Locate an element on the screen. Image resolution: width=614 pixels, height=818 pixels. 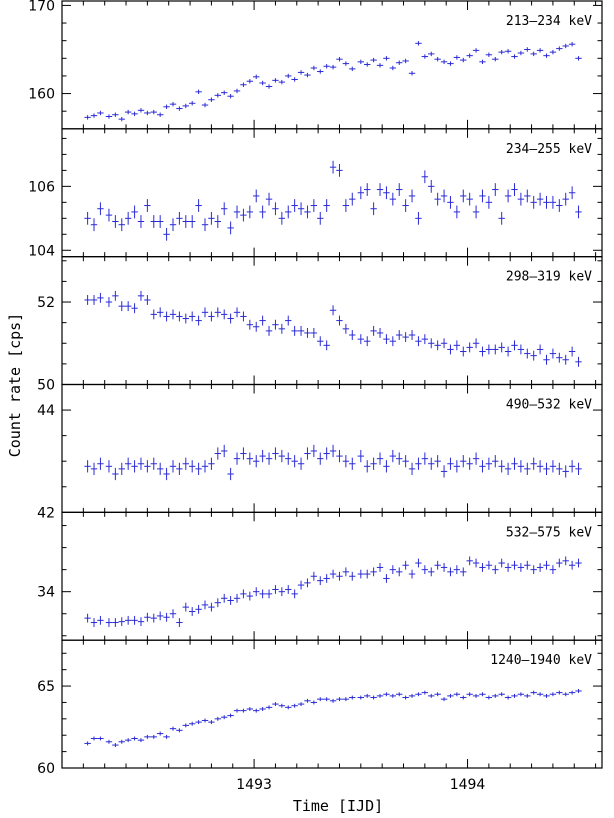
panel-5: 34 532–575 keV is located at coordinates (320, 576).